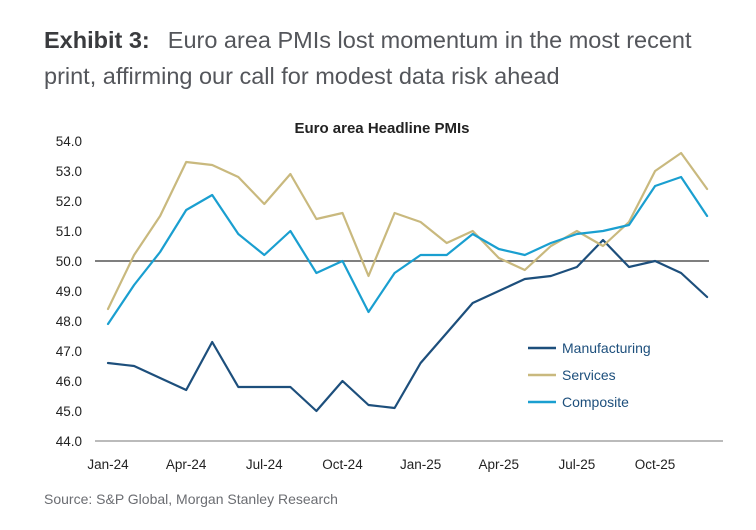 Image resolution: width=756 pixels, height=530 pixels. Describe the element at coordinates (69, 411) in the screenshot. I see `y-tick-label: 45.0` at that location.